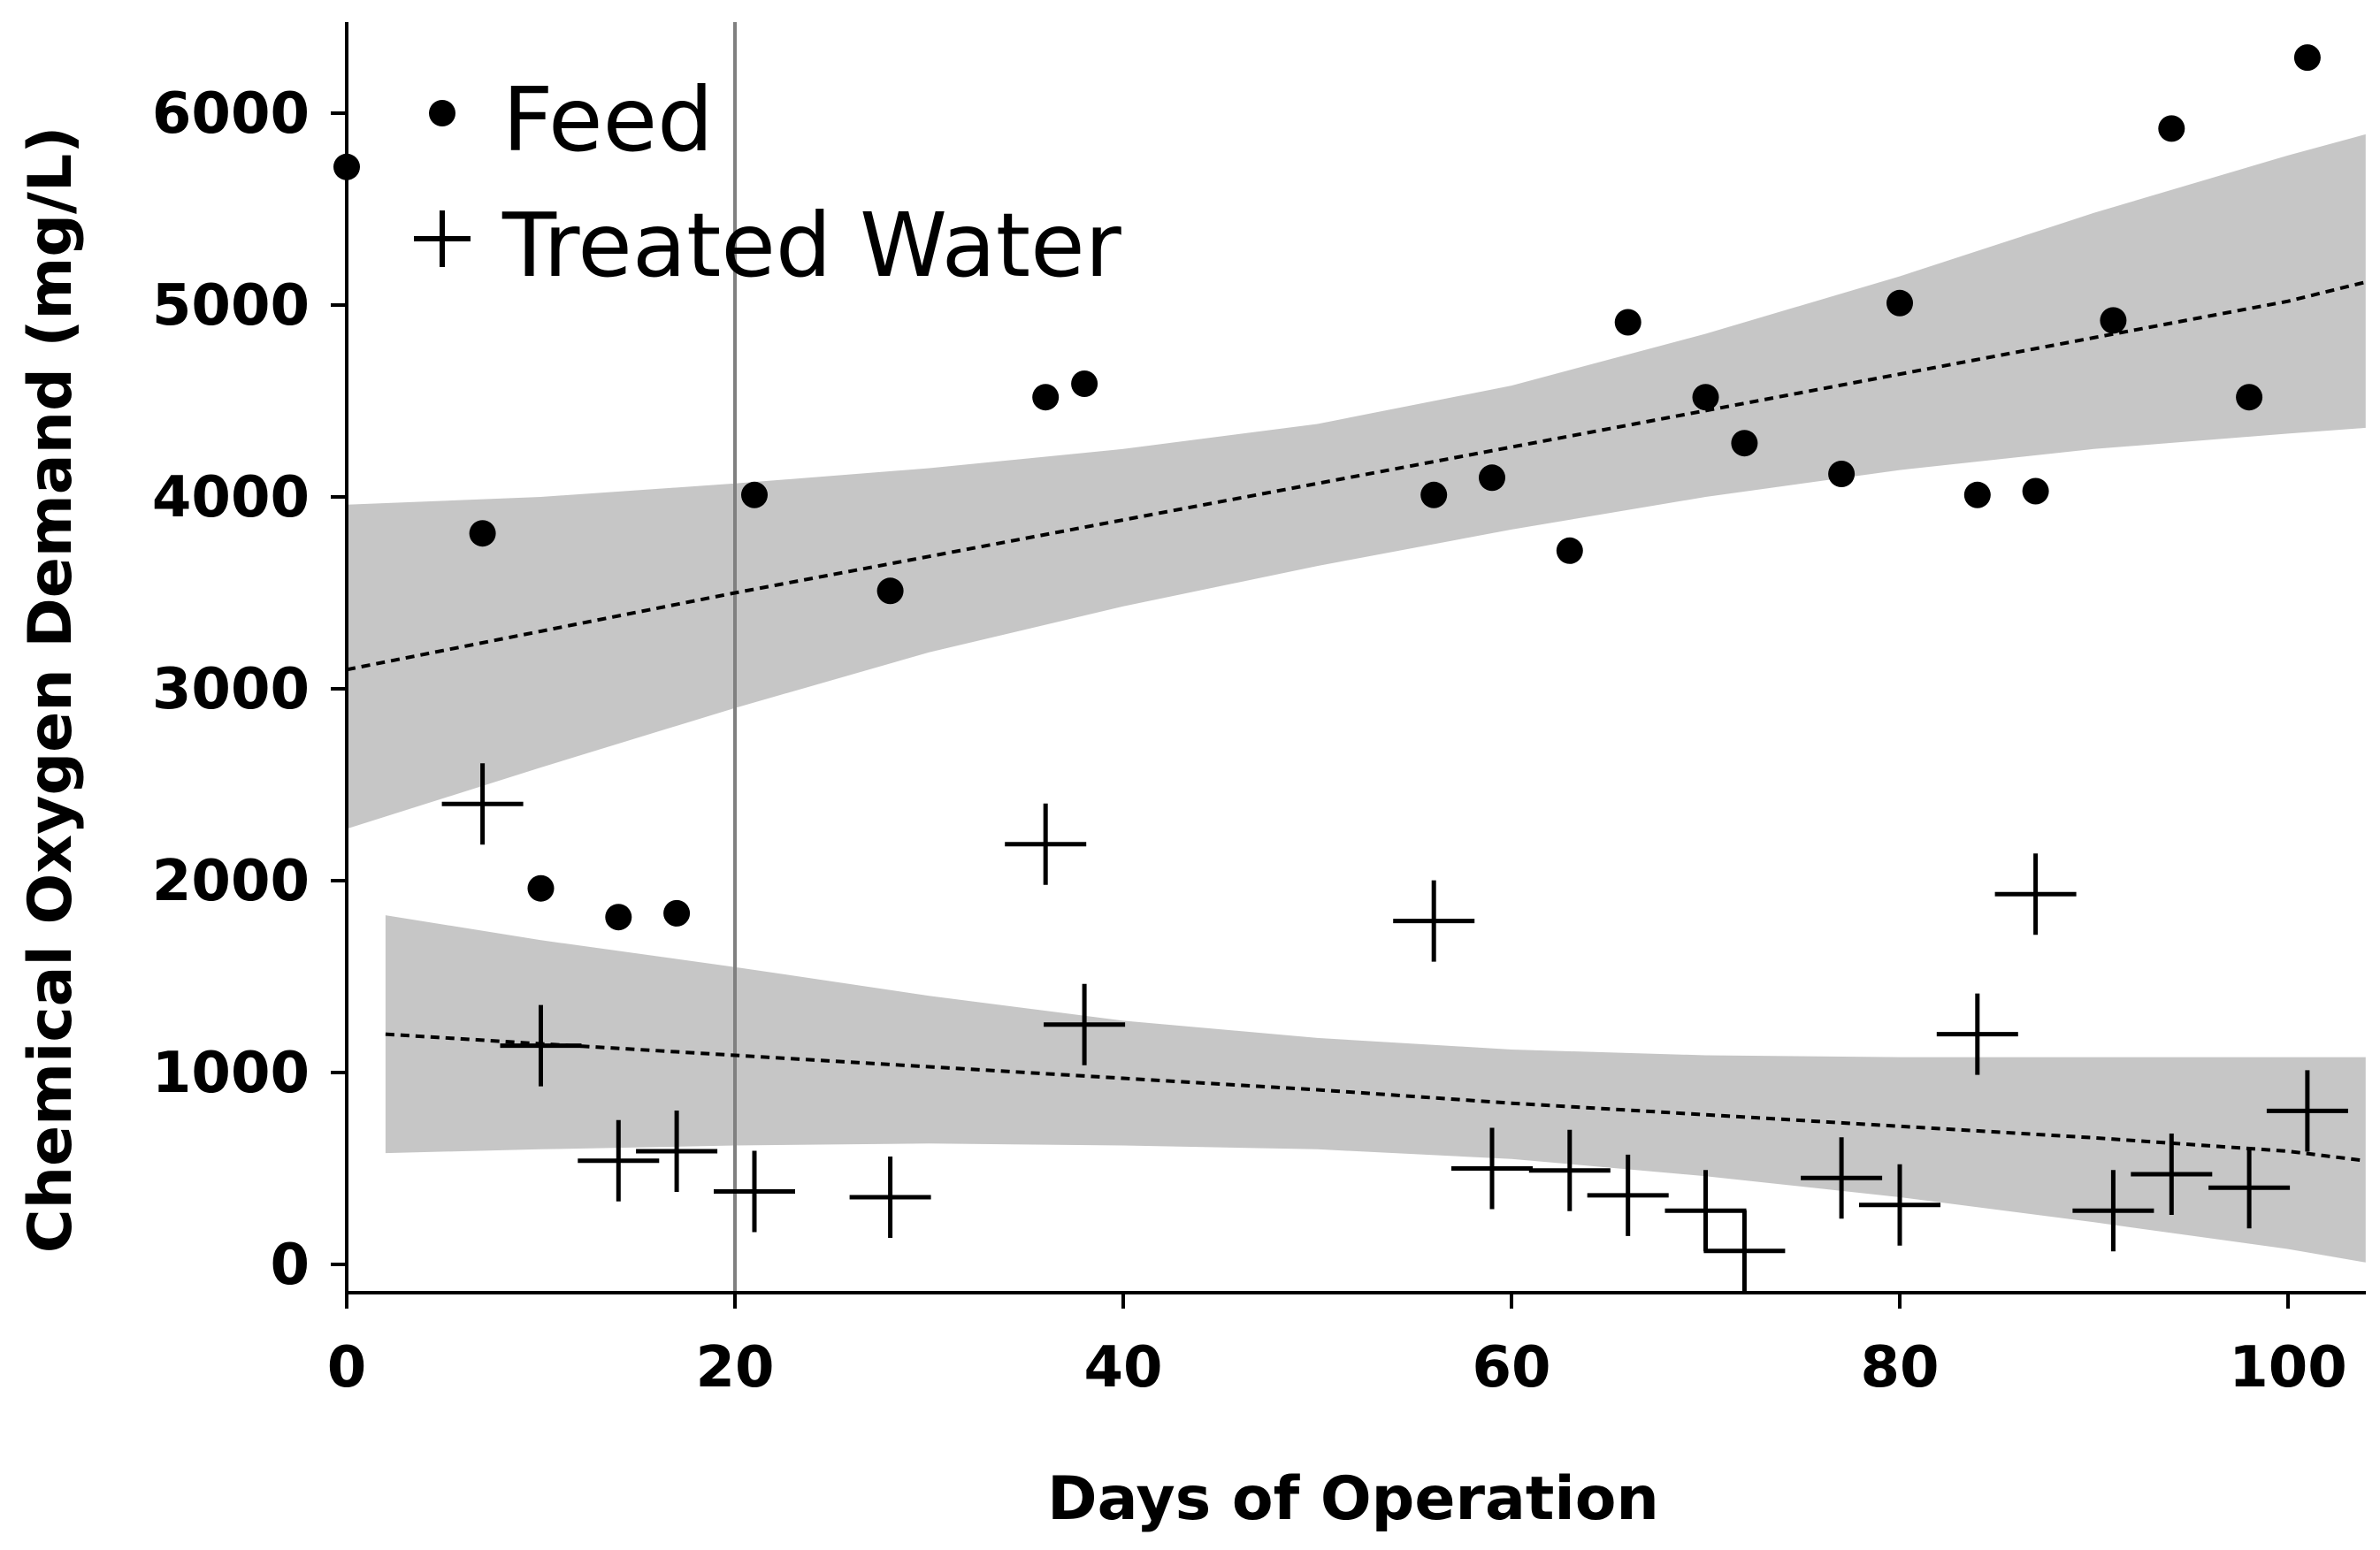 The width and height of the screenshot is (2380, 1550). What do you see at coordinates (442, 113) in the screenshot?
I see `legend-marker-feed` at bounding box center [442, 113].